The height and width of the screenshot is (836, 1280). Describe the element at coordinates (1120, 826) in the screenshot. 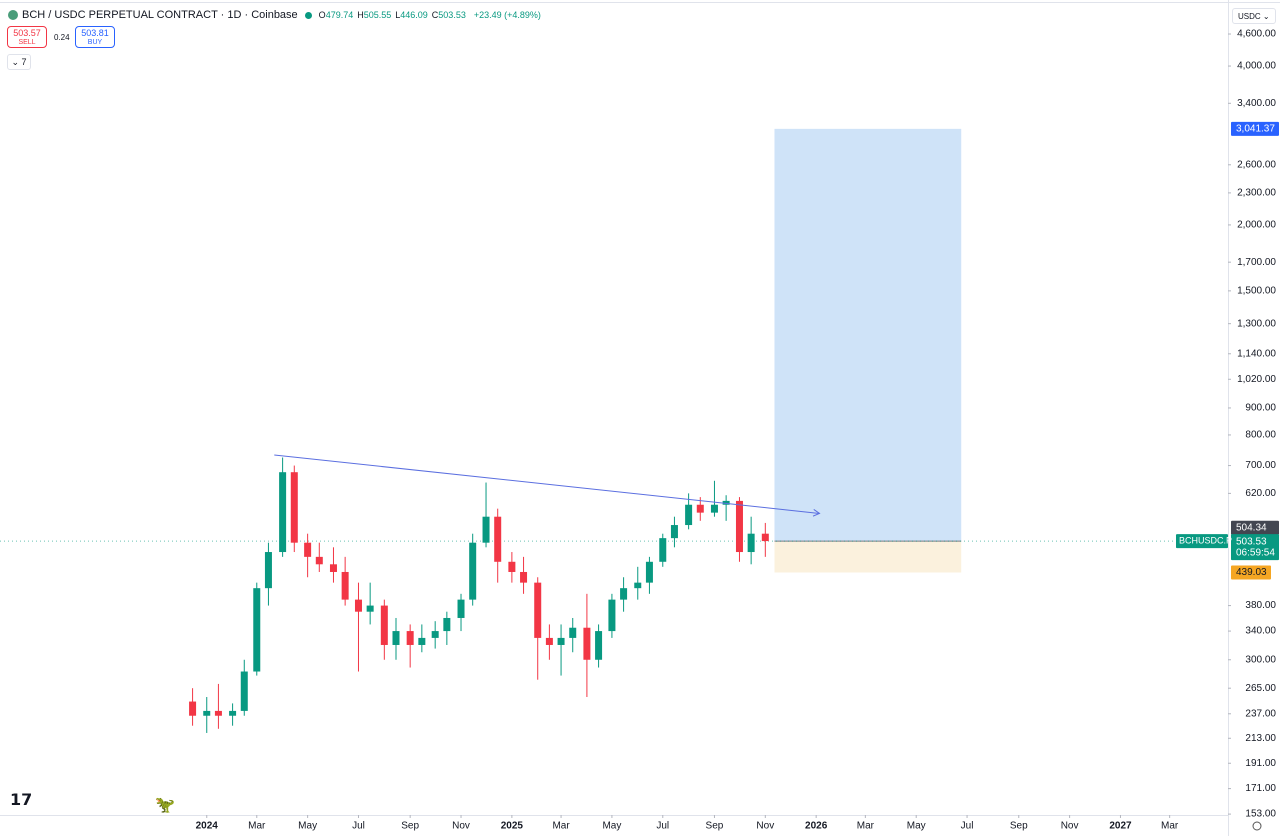

I see `x-tick-label: 2027` at that location.